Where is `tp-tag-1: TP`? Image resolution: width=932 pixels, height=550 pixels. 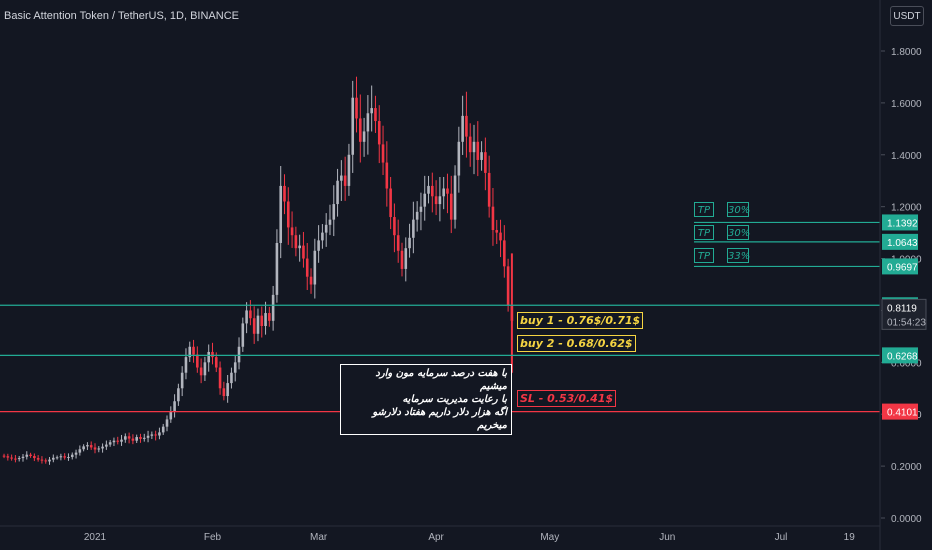
tp-tag-1: TP is located at coordinates (704, 209).